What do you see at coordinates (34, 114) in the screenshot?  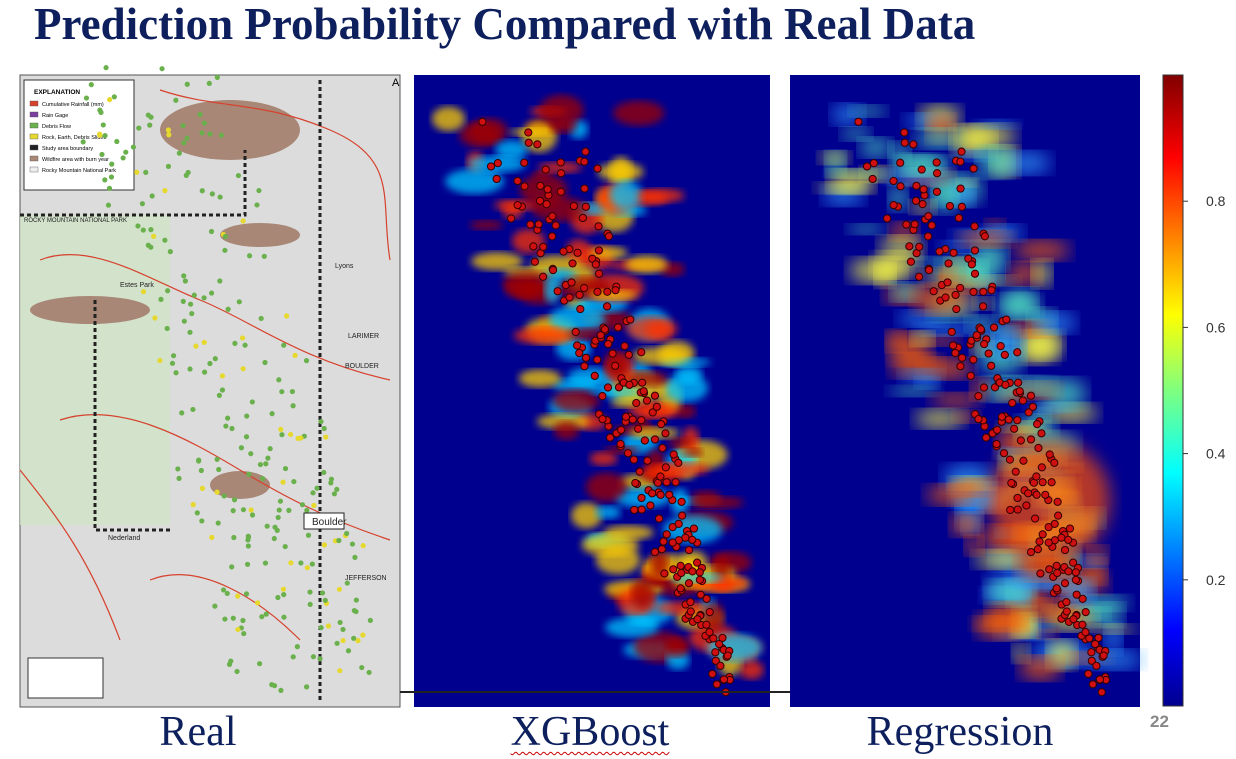 I see `legend-symbol` at bounding box center [34, 114].